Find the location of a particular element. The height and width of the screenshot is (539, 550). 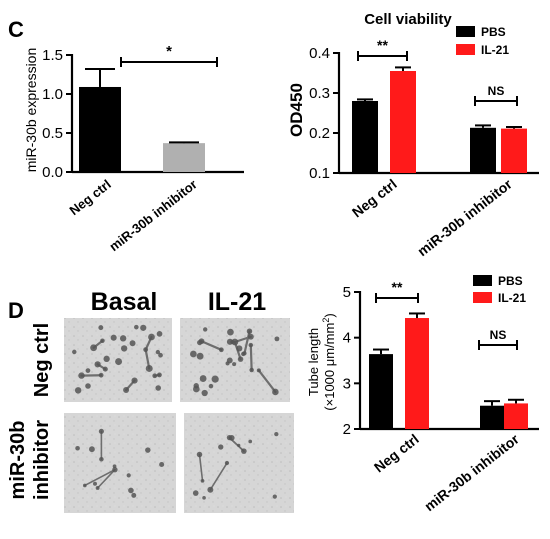

micrograph-basal-inhibitor is located at coordinates (120, 463).